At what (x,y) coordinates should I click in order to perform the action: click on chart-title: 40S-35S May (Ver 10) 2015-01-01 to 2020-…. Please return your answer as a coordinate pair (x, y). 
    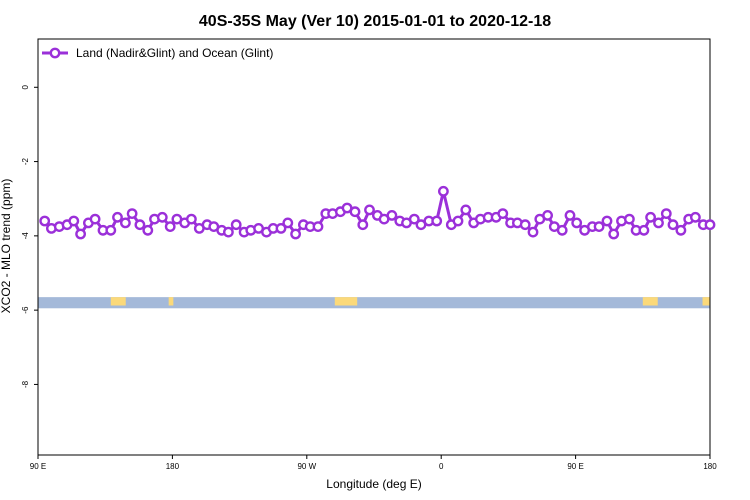
    Looking at the image, I should click on (375, 21).